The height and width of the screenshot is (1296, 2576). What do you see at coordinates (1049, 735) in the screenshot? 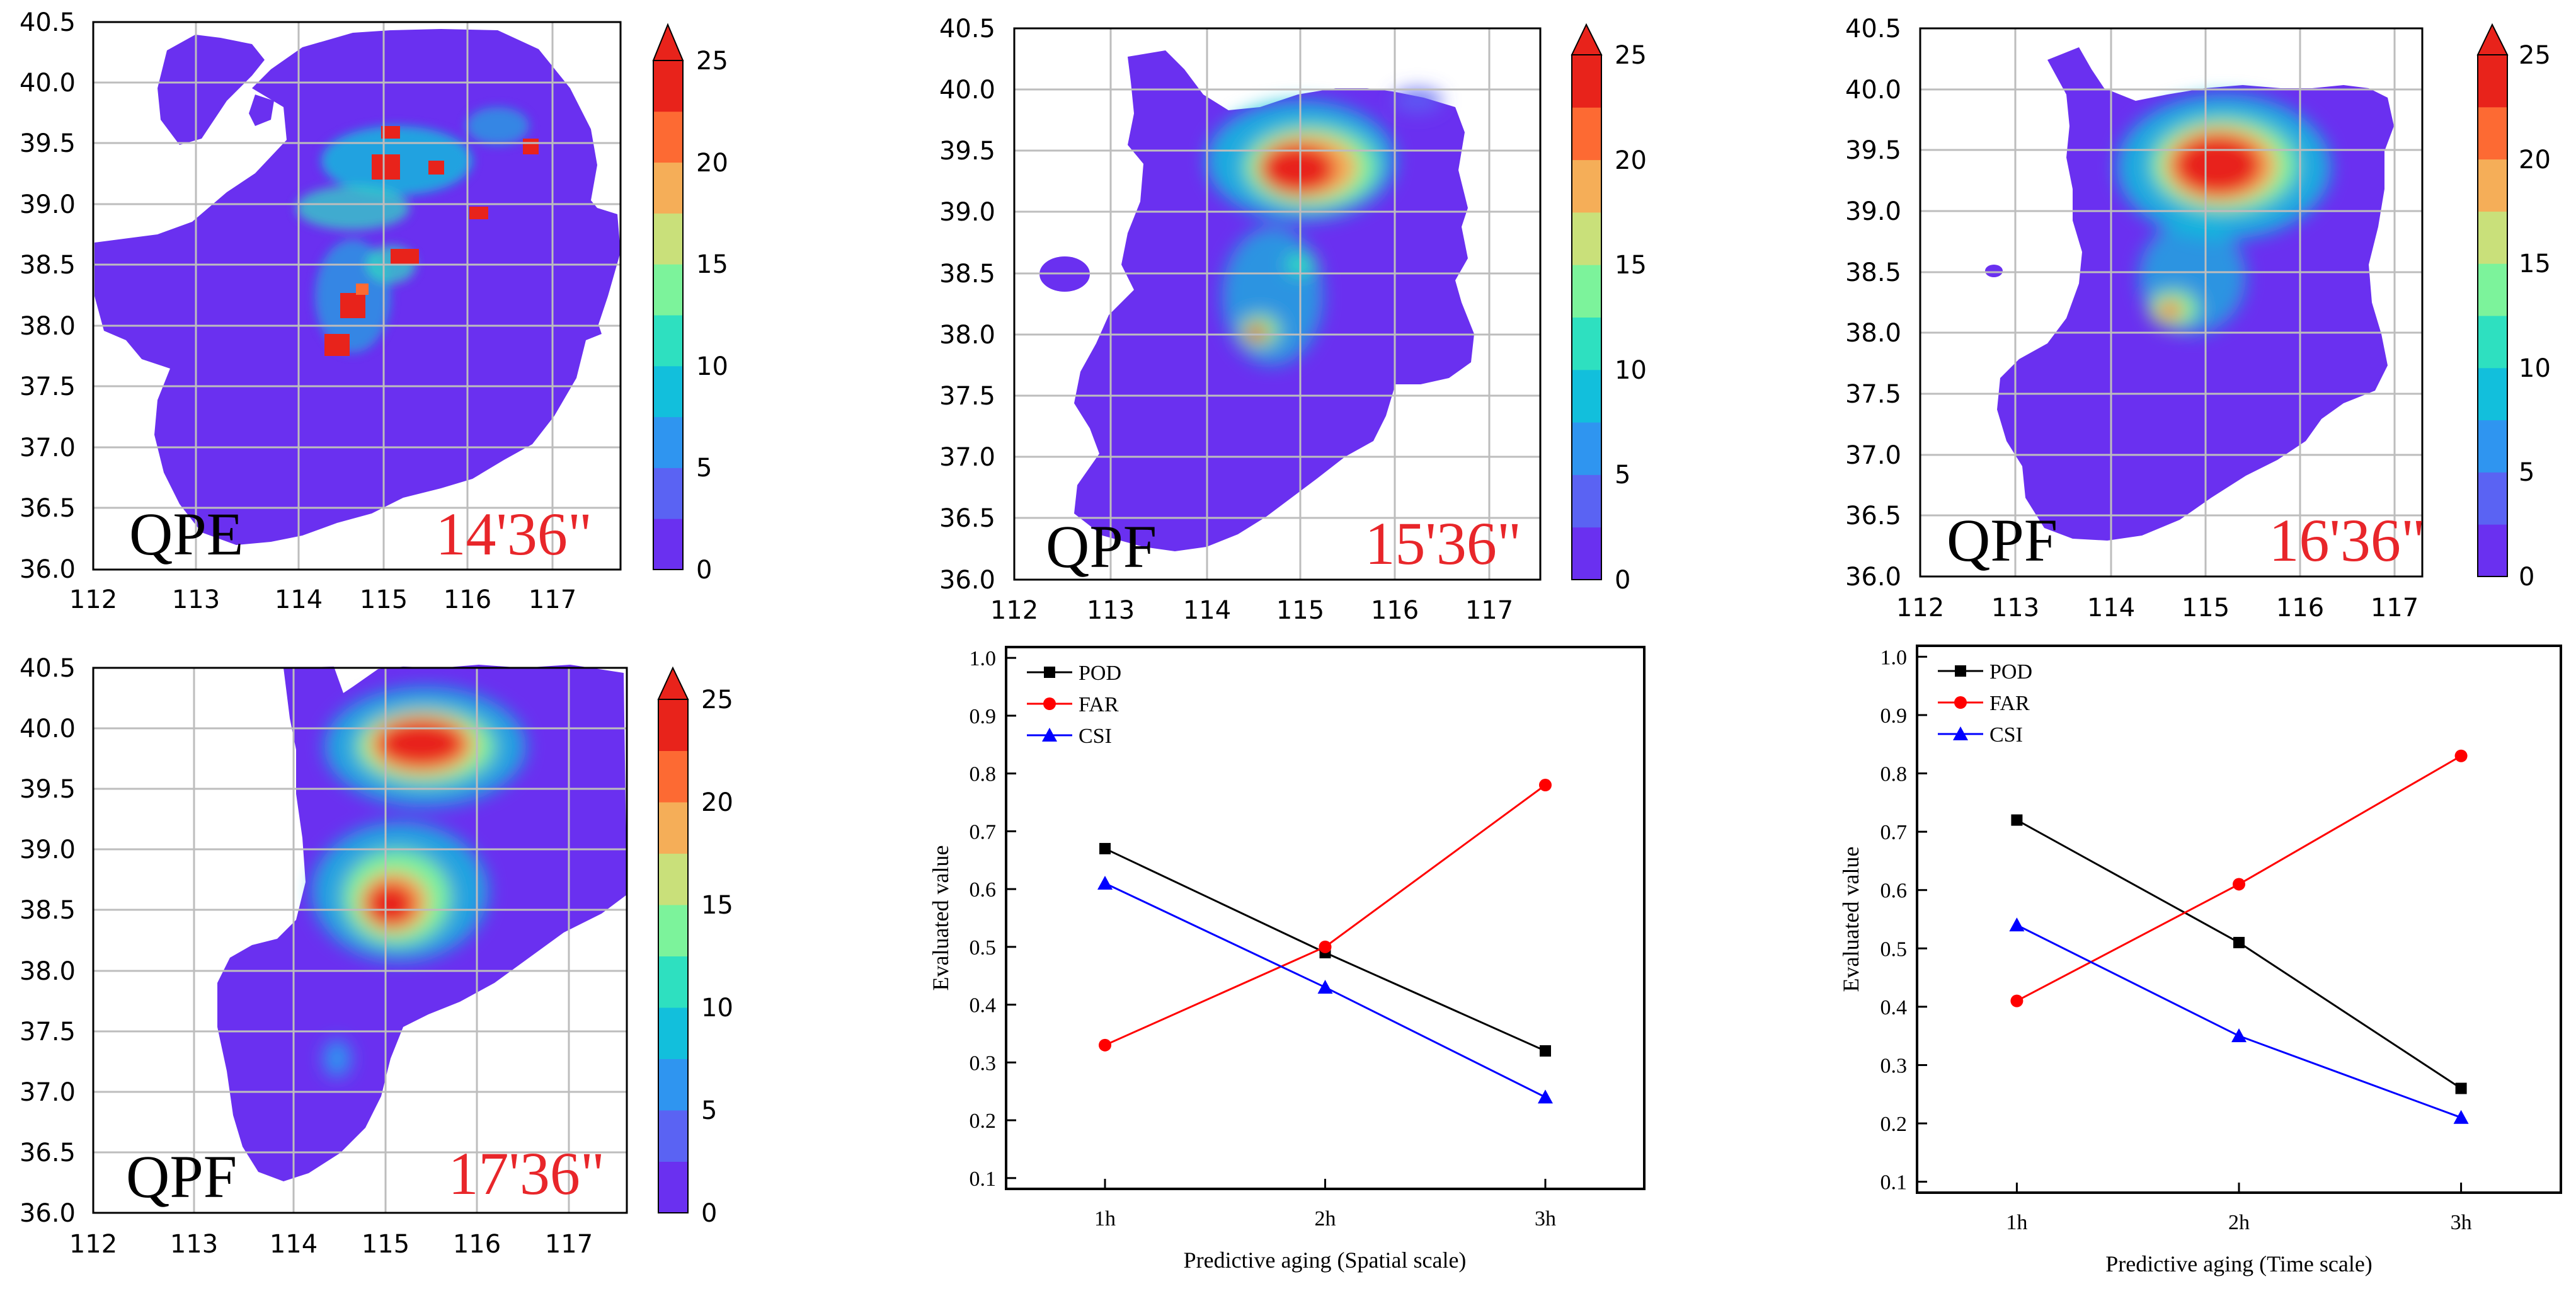
I see `legend-marker-csi` at bounding box center [1049, 735].